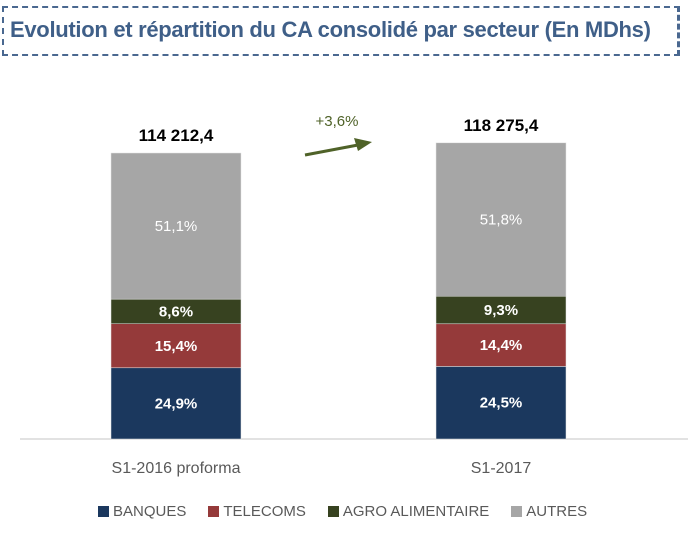  I want to click on total-label: 118 275,4, so click(501, 125).